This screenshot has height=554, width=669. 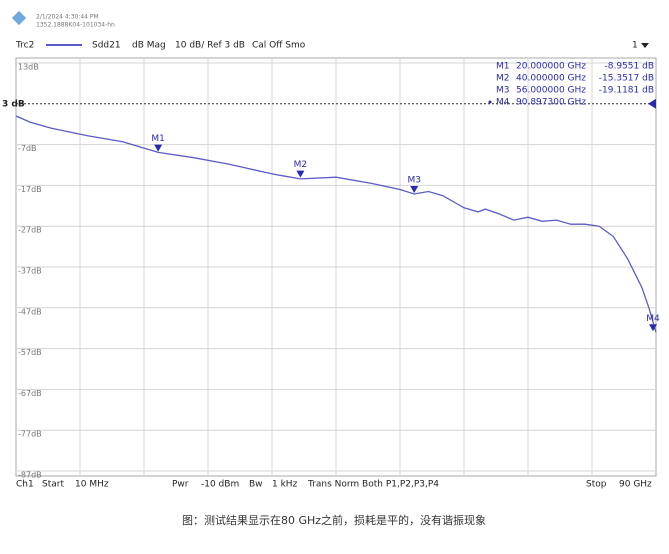 What do you see at coordinates (301, 165) in the screenshot?
I see `marker-label: M2` at bounding box center [301, 165].